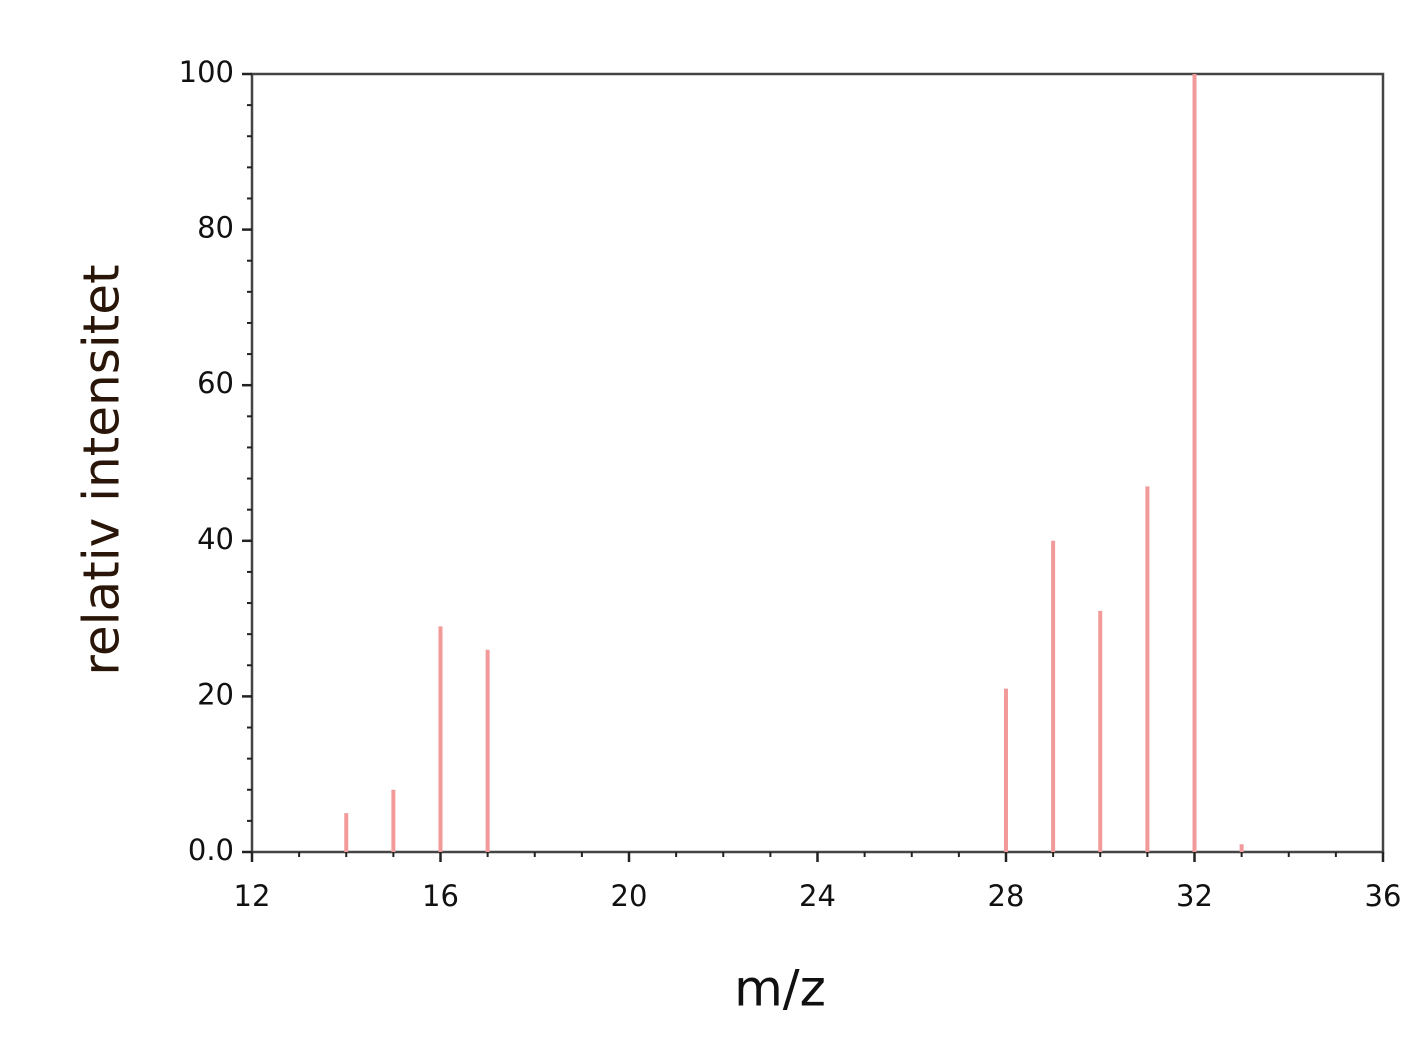 This screenshot has width=1424, height=1048. What do you see at coordinates (211, 850) in the screenshot?
I see `y-tick-label: 0.0` at bounding box center [211, 850].